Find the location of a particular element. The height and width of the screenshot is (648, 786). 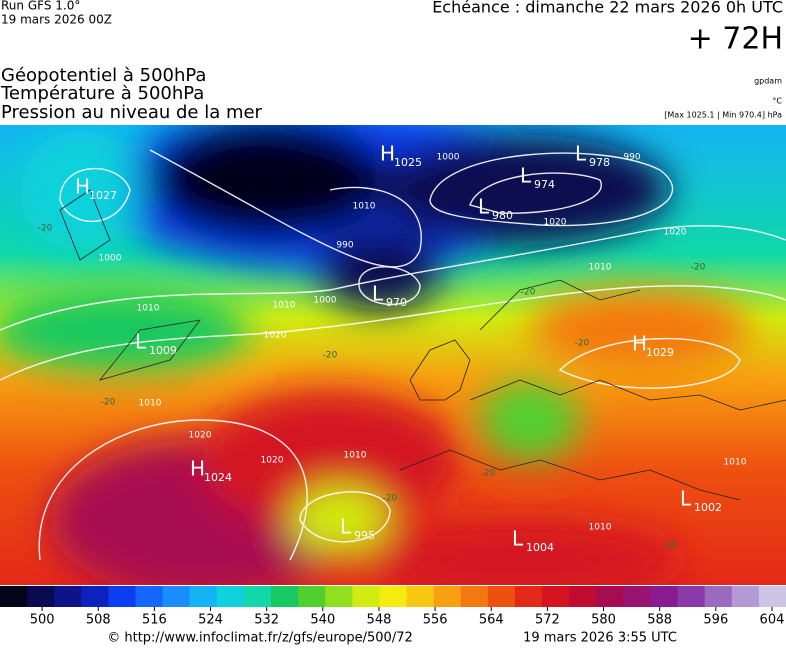

colorbar-tick-label: 580 is located at coordinates (603, 620).